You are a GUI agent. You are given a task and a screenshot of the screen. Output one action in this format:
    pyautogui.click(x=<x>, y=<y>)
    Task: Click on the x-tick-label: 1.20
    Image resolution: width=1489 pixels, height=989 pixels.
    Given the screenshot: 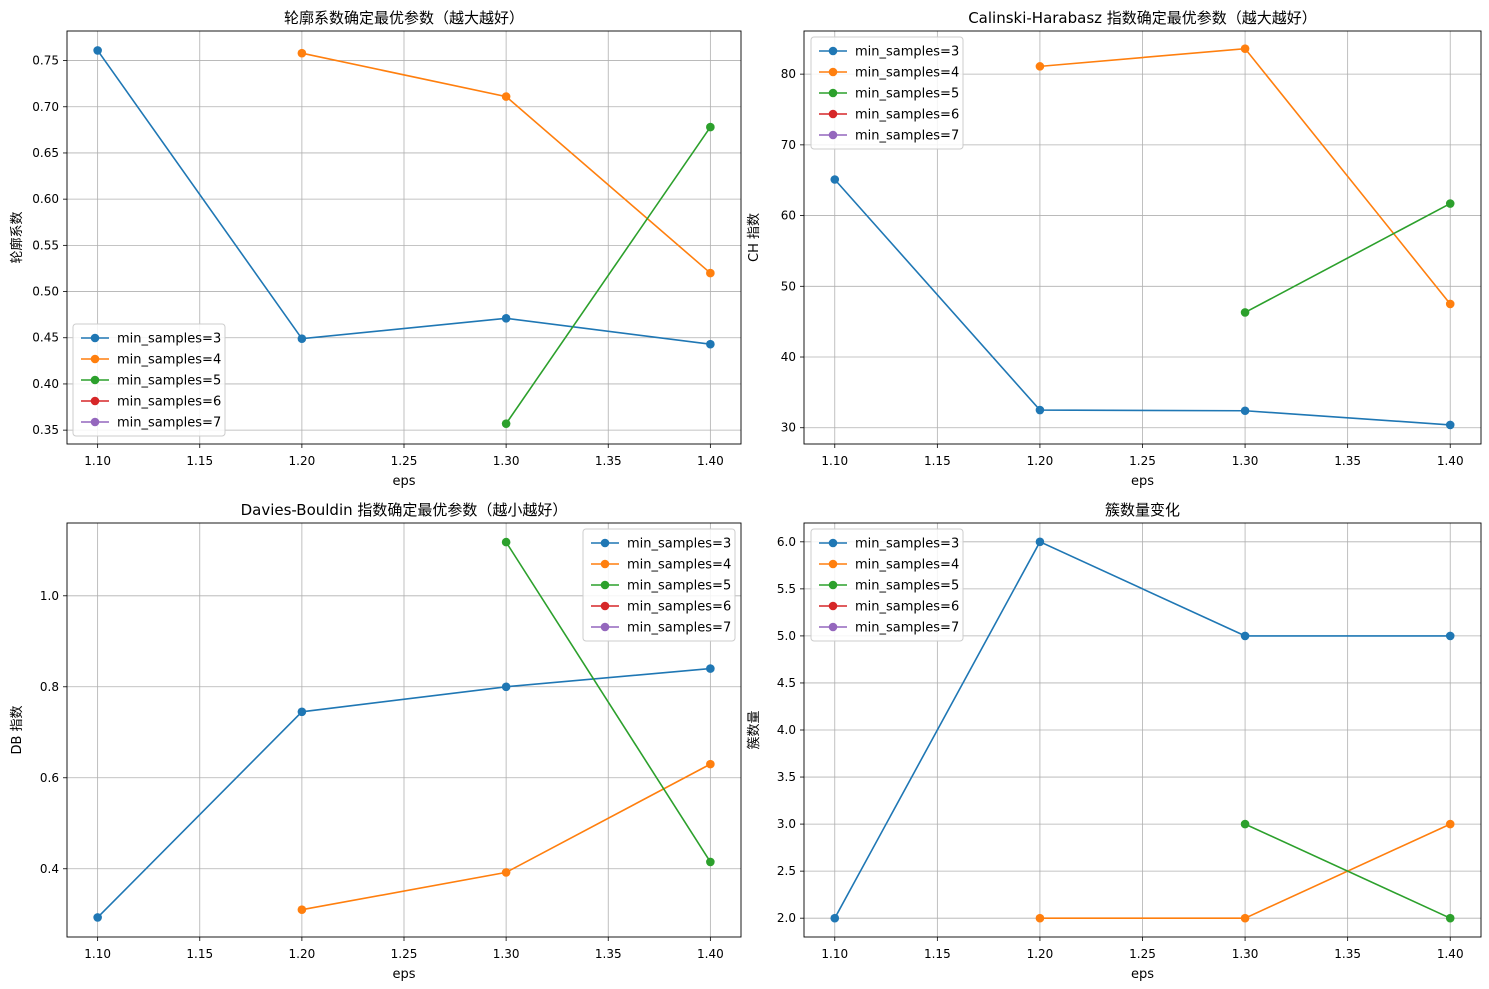 What is the action you would take?
    pyautogui.click(x=1040, y=461)
    